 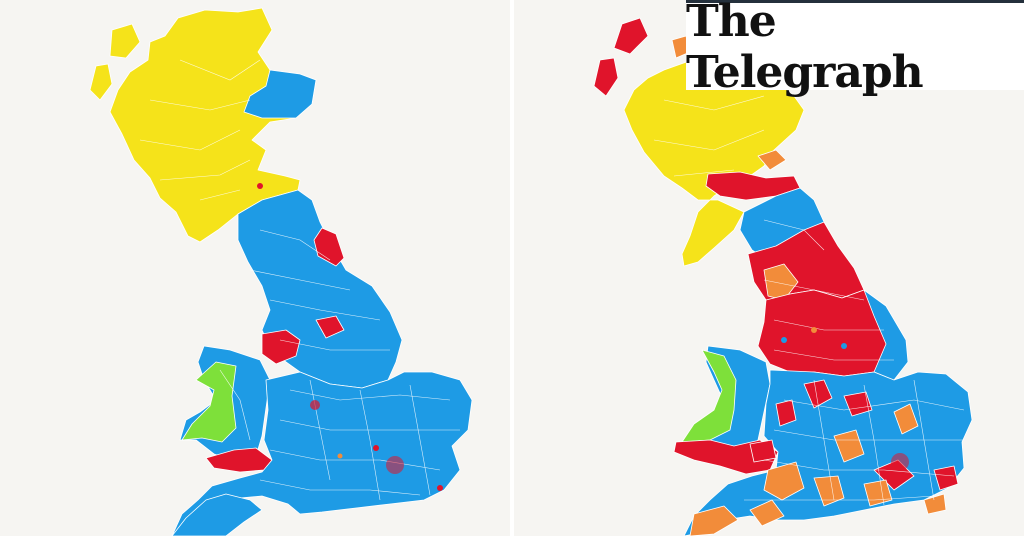 I want to click on region-south-red, so click(x=854, y=435).